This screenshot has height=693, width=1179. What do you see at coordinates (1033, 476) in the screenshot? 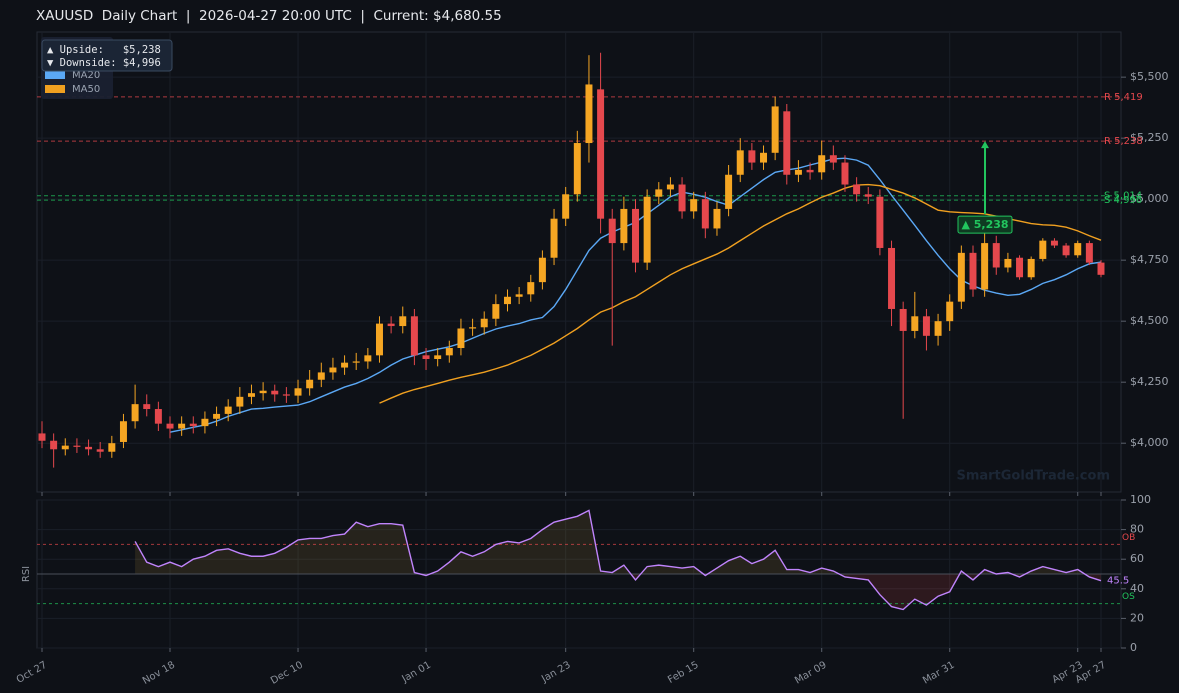
I see `watermark: SmartGoldTrade.com` at bounding box center [1033, 476].